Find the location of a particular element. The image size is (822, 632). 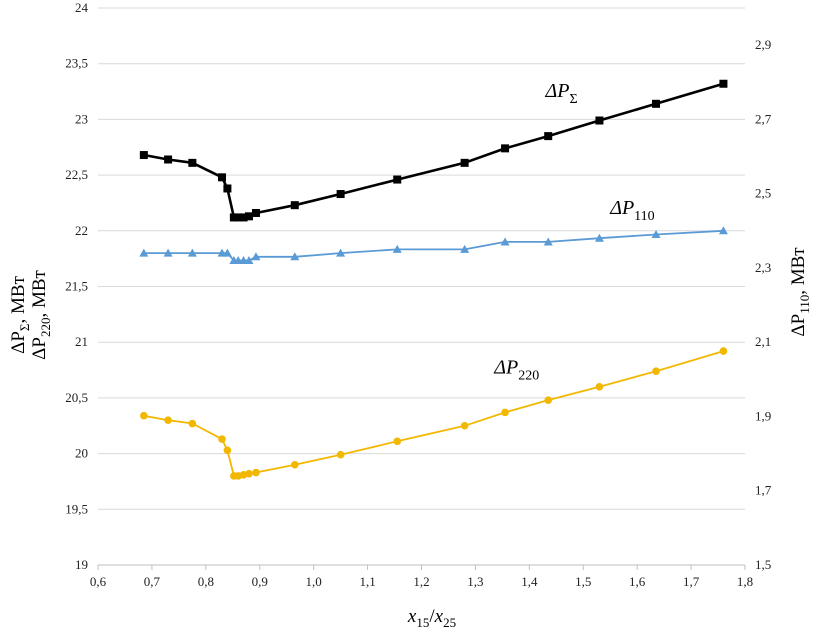

y-left-tick-label: 21,5 is located at coordinates (76, 286).